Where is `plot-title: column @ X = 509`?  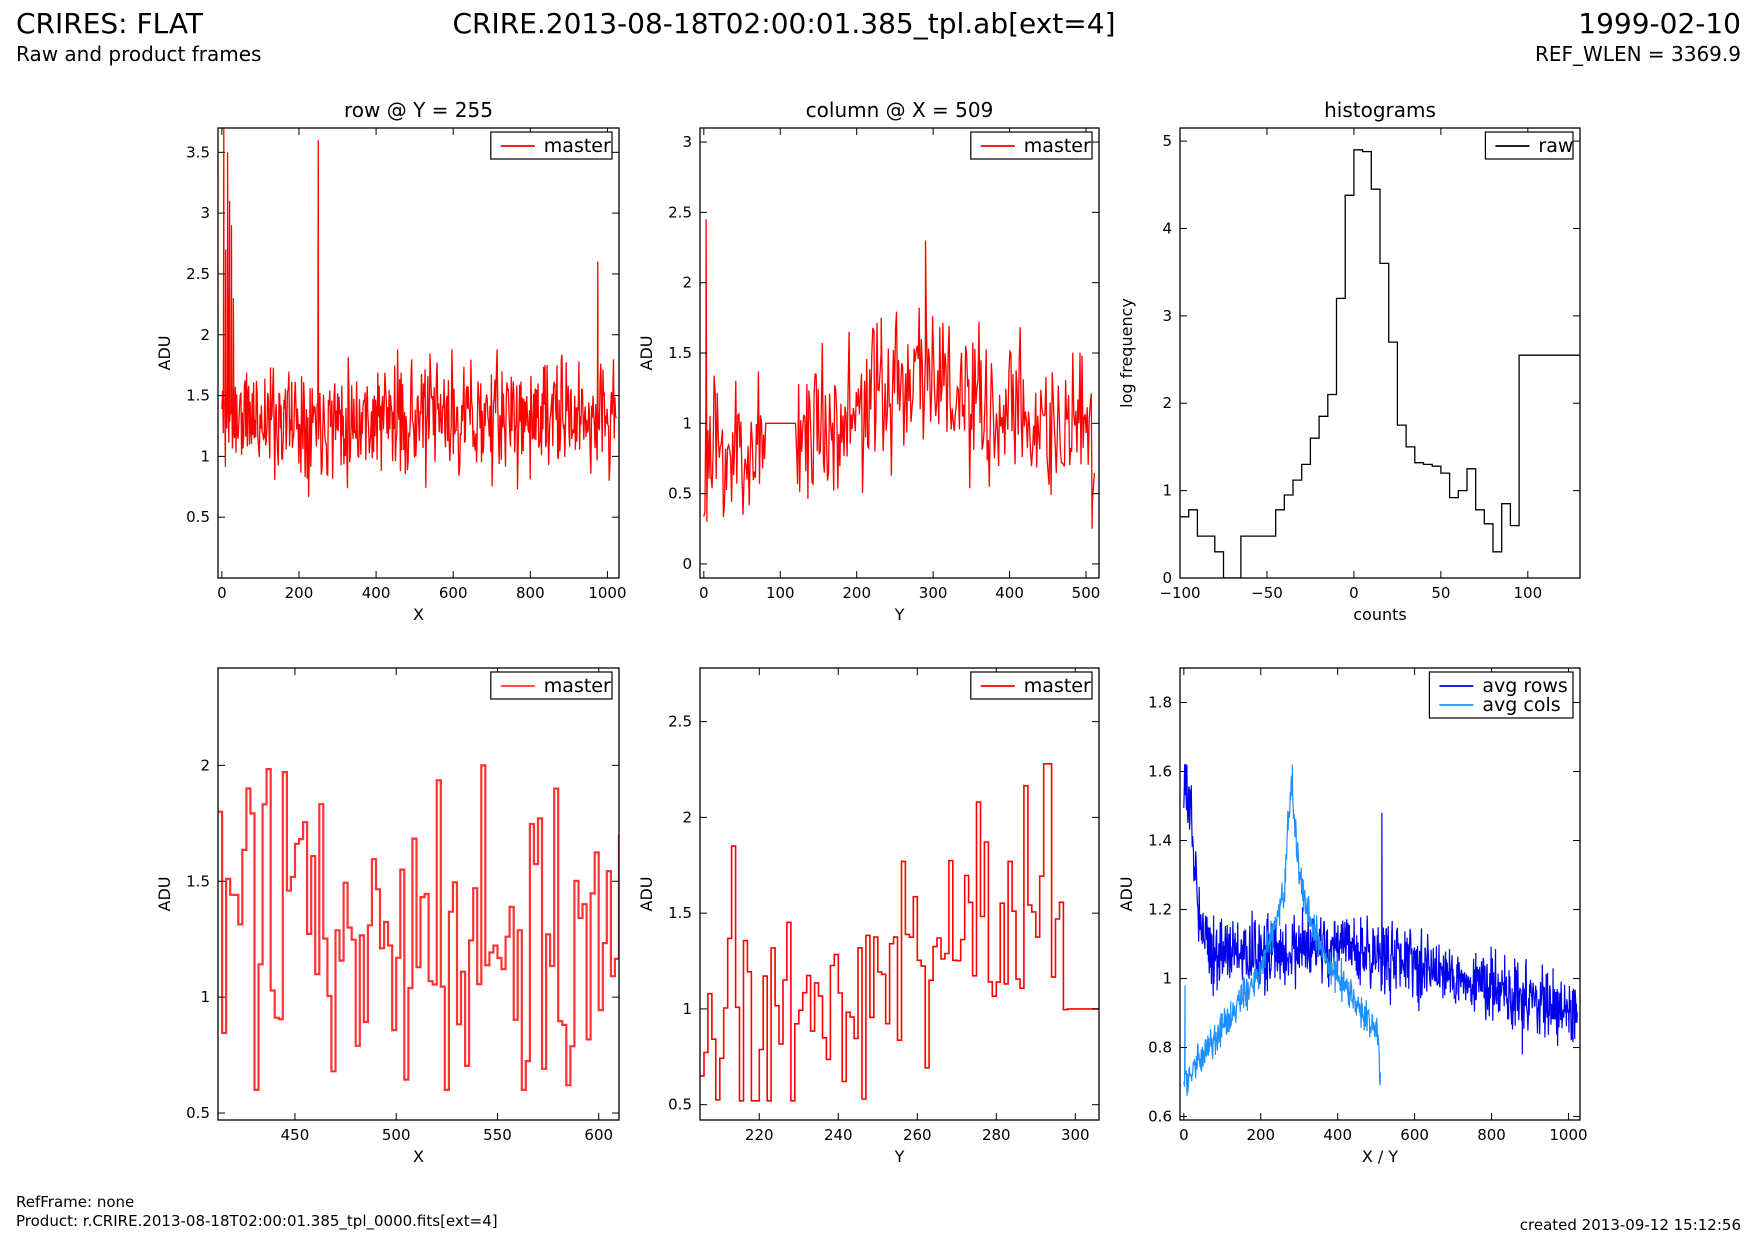 plot-title: column @ X = 509 is located at coordinates (900, 110).